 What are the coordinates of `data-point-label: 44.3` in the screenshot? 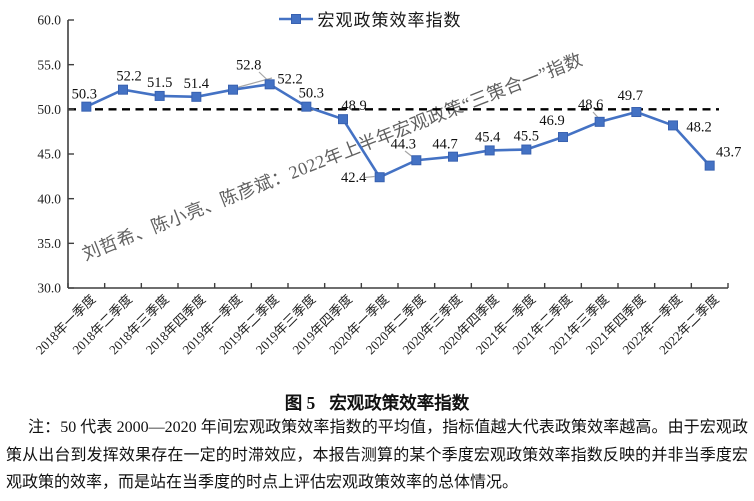 It's located at (403, 144).